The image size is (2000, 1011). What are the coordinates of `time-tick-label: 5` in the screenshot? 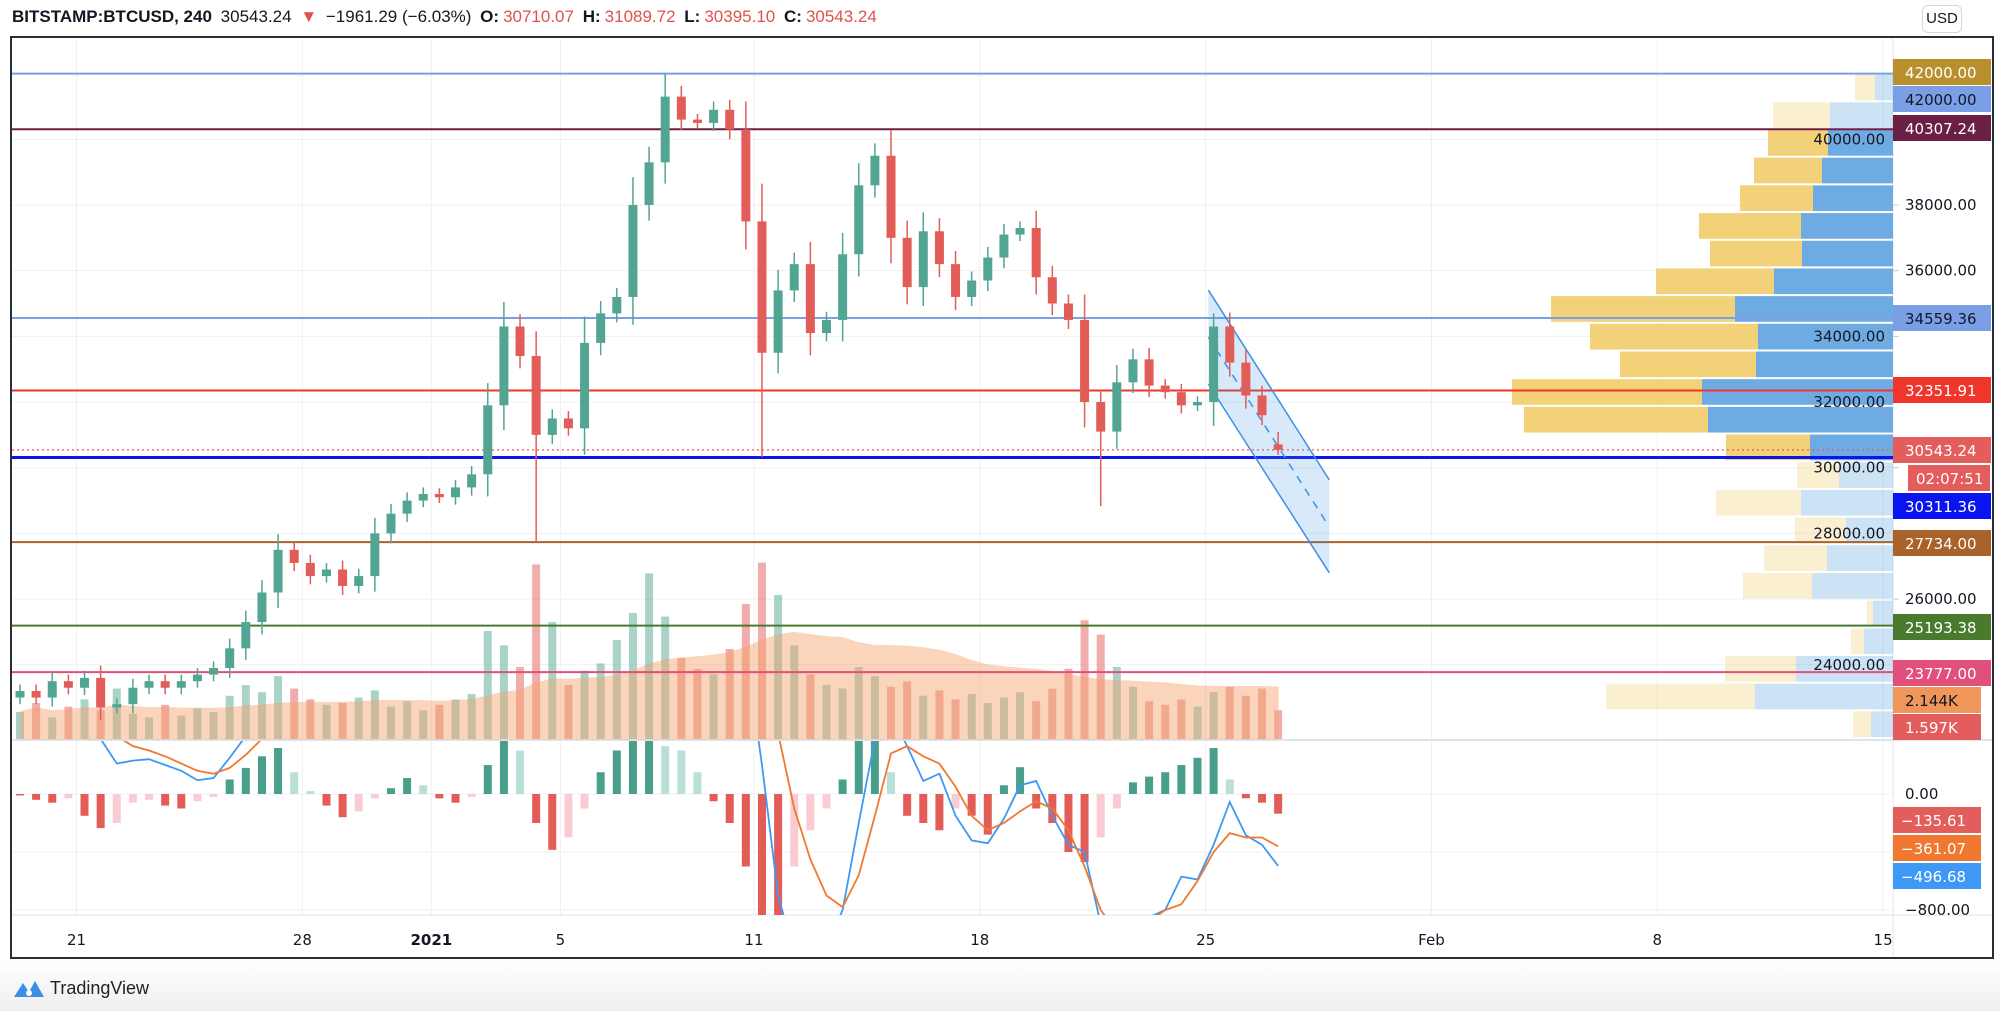 It's located at (561, 940).